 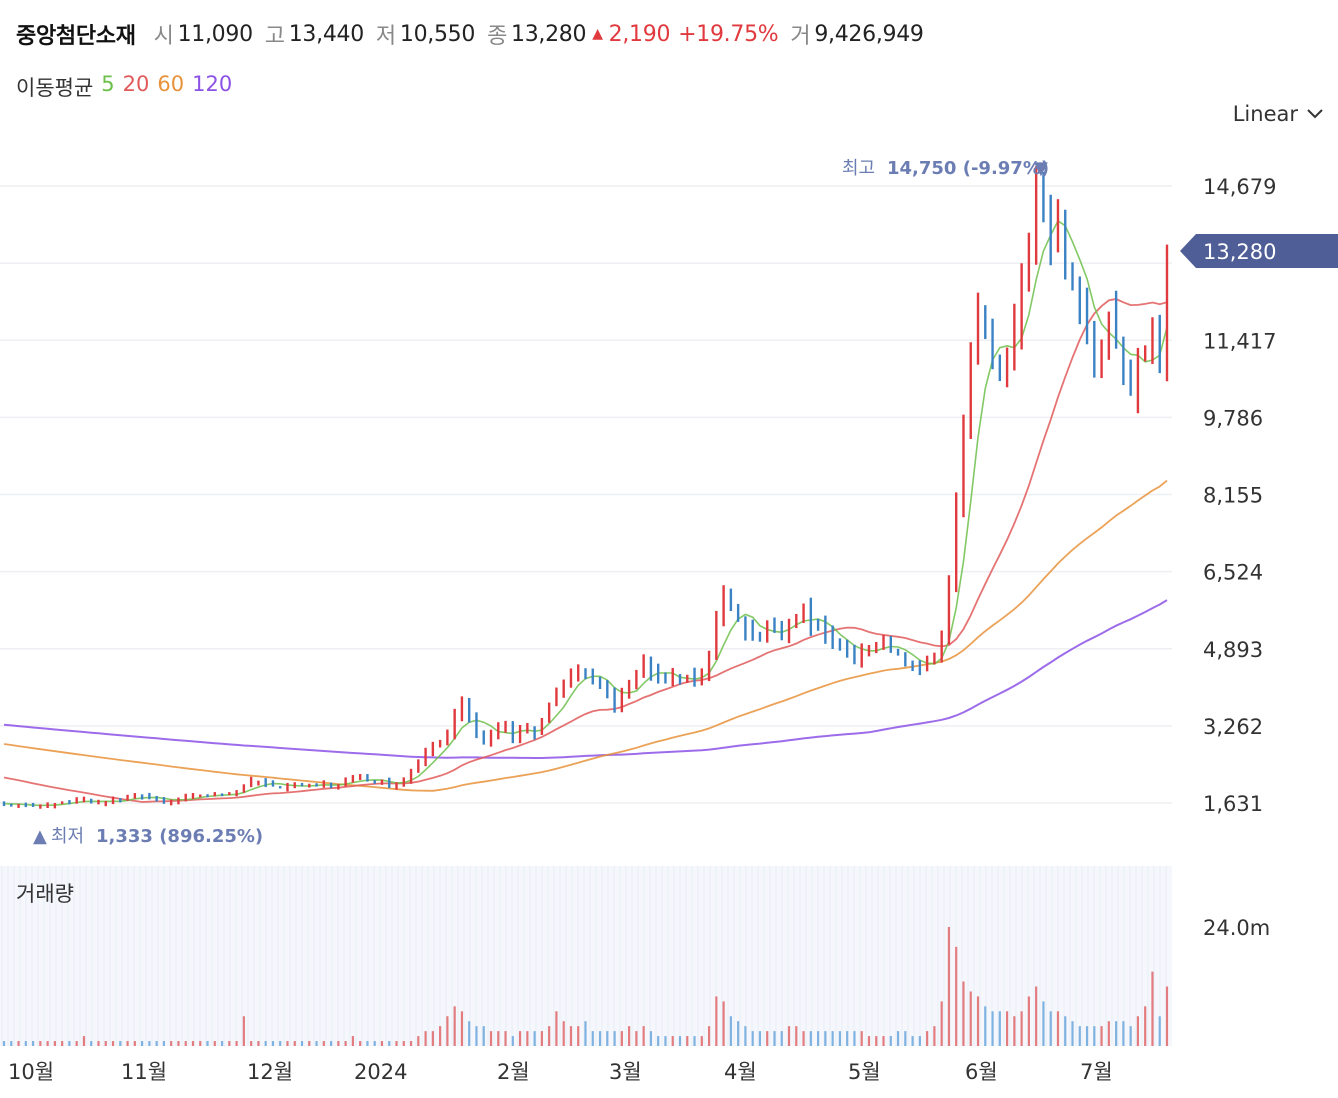 What do you see at coordinates (144, 1072) in the screenshot?
I see `time-tick-label: 11월` at bounding box center [144, 1072].